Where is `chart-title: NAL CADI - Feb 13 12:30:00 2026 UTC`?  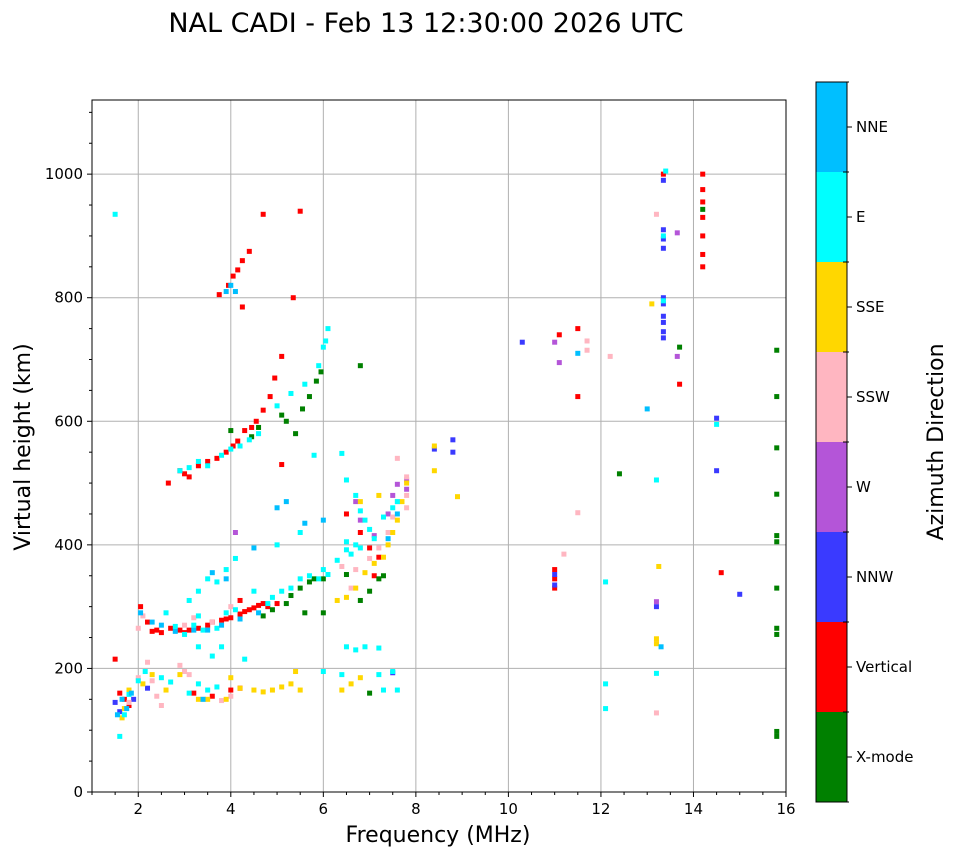 chart-title: NAL CADI - Feb 13 12:30:00 2026 UTC is located at coordinates (425, 23).